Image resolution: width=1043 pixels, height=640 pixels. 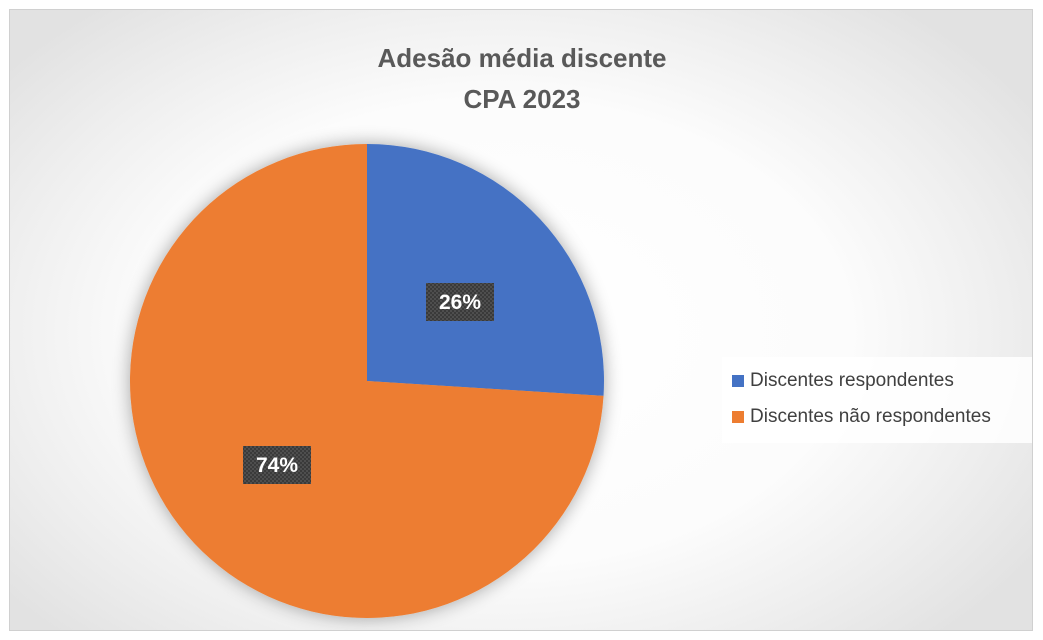 What do you see at coordinates (870, 416) in the screenshot?
I see `legend-label-nao-respondentes: Discentes não respondentes` at bounding box center [870, 416].